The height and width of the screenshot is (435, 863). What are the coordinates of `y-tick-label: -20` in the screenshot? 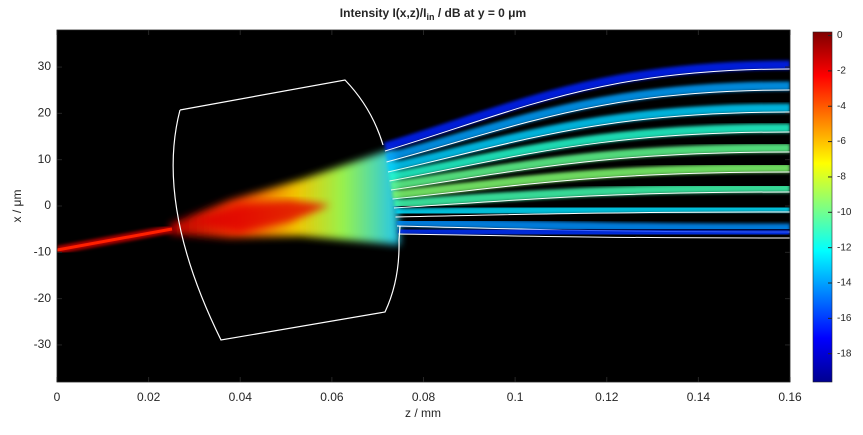 It's located at (43, 298).